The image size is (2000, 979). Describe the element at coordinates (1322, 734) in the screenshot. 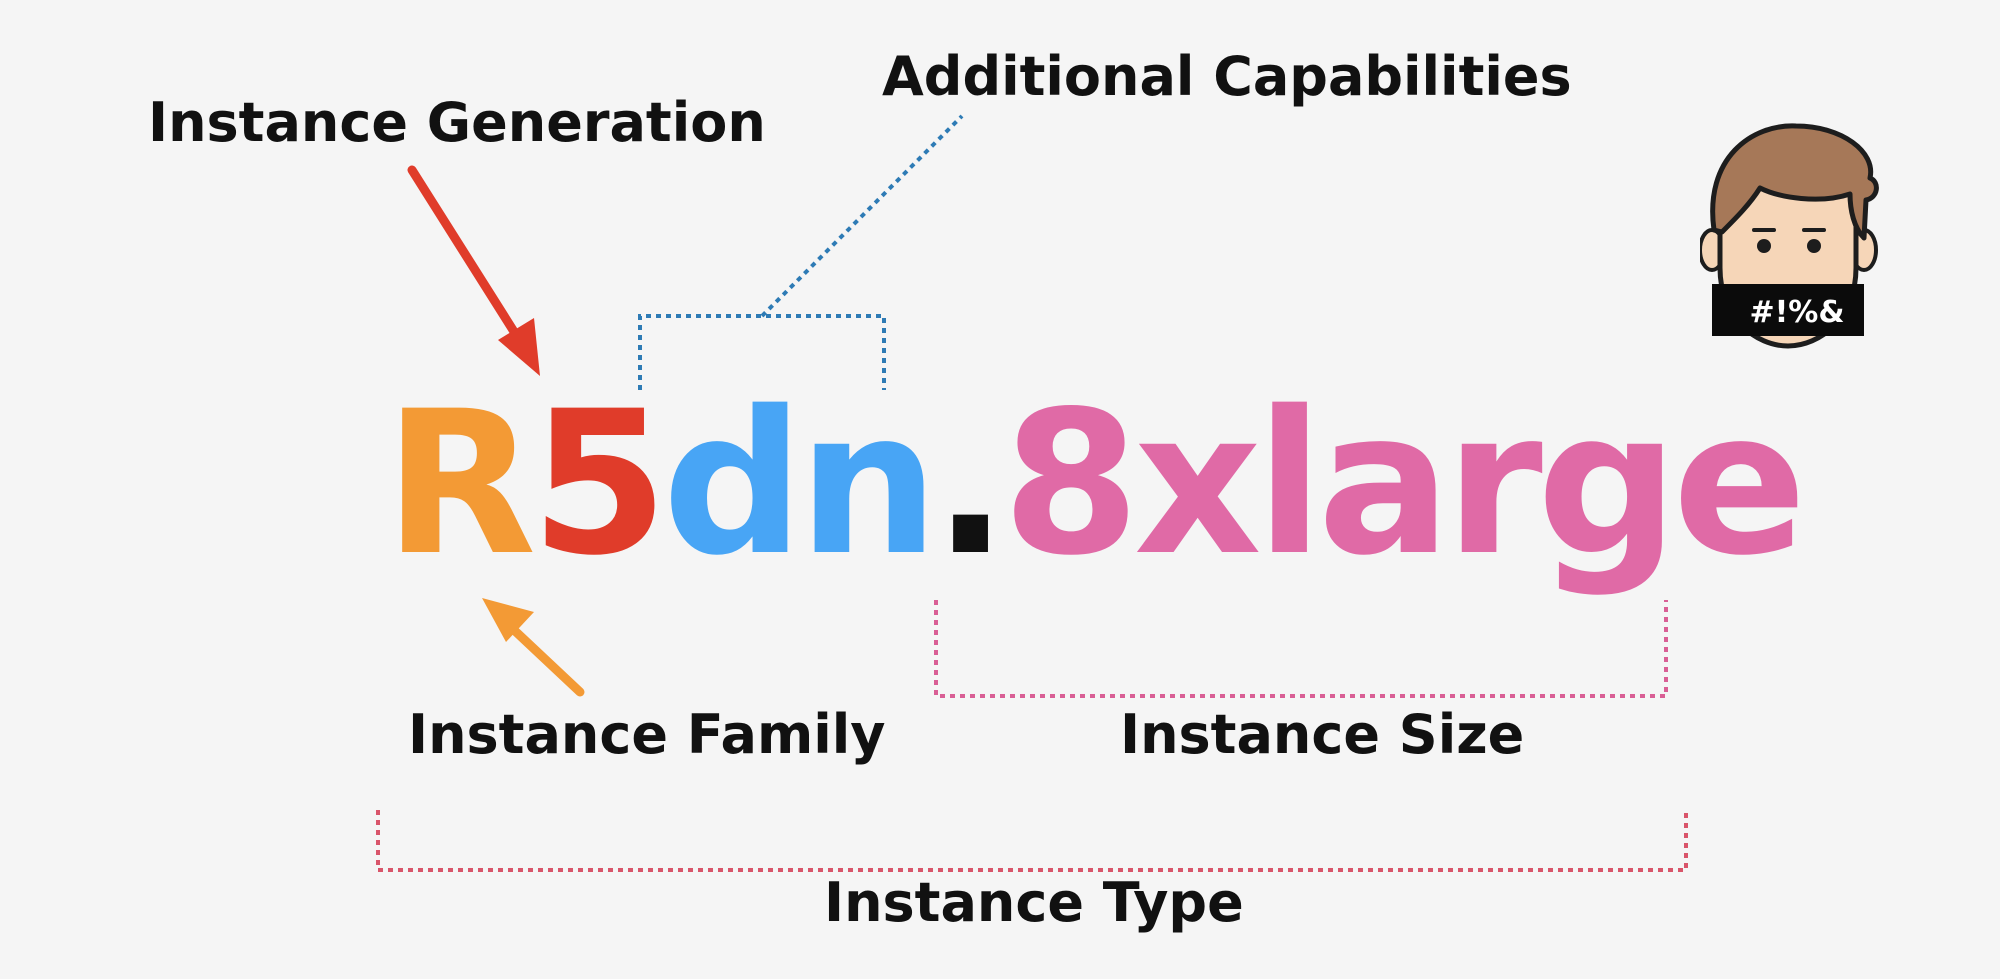

I see `instance-size-label: Instance Size` at that location.